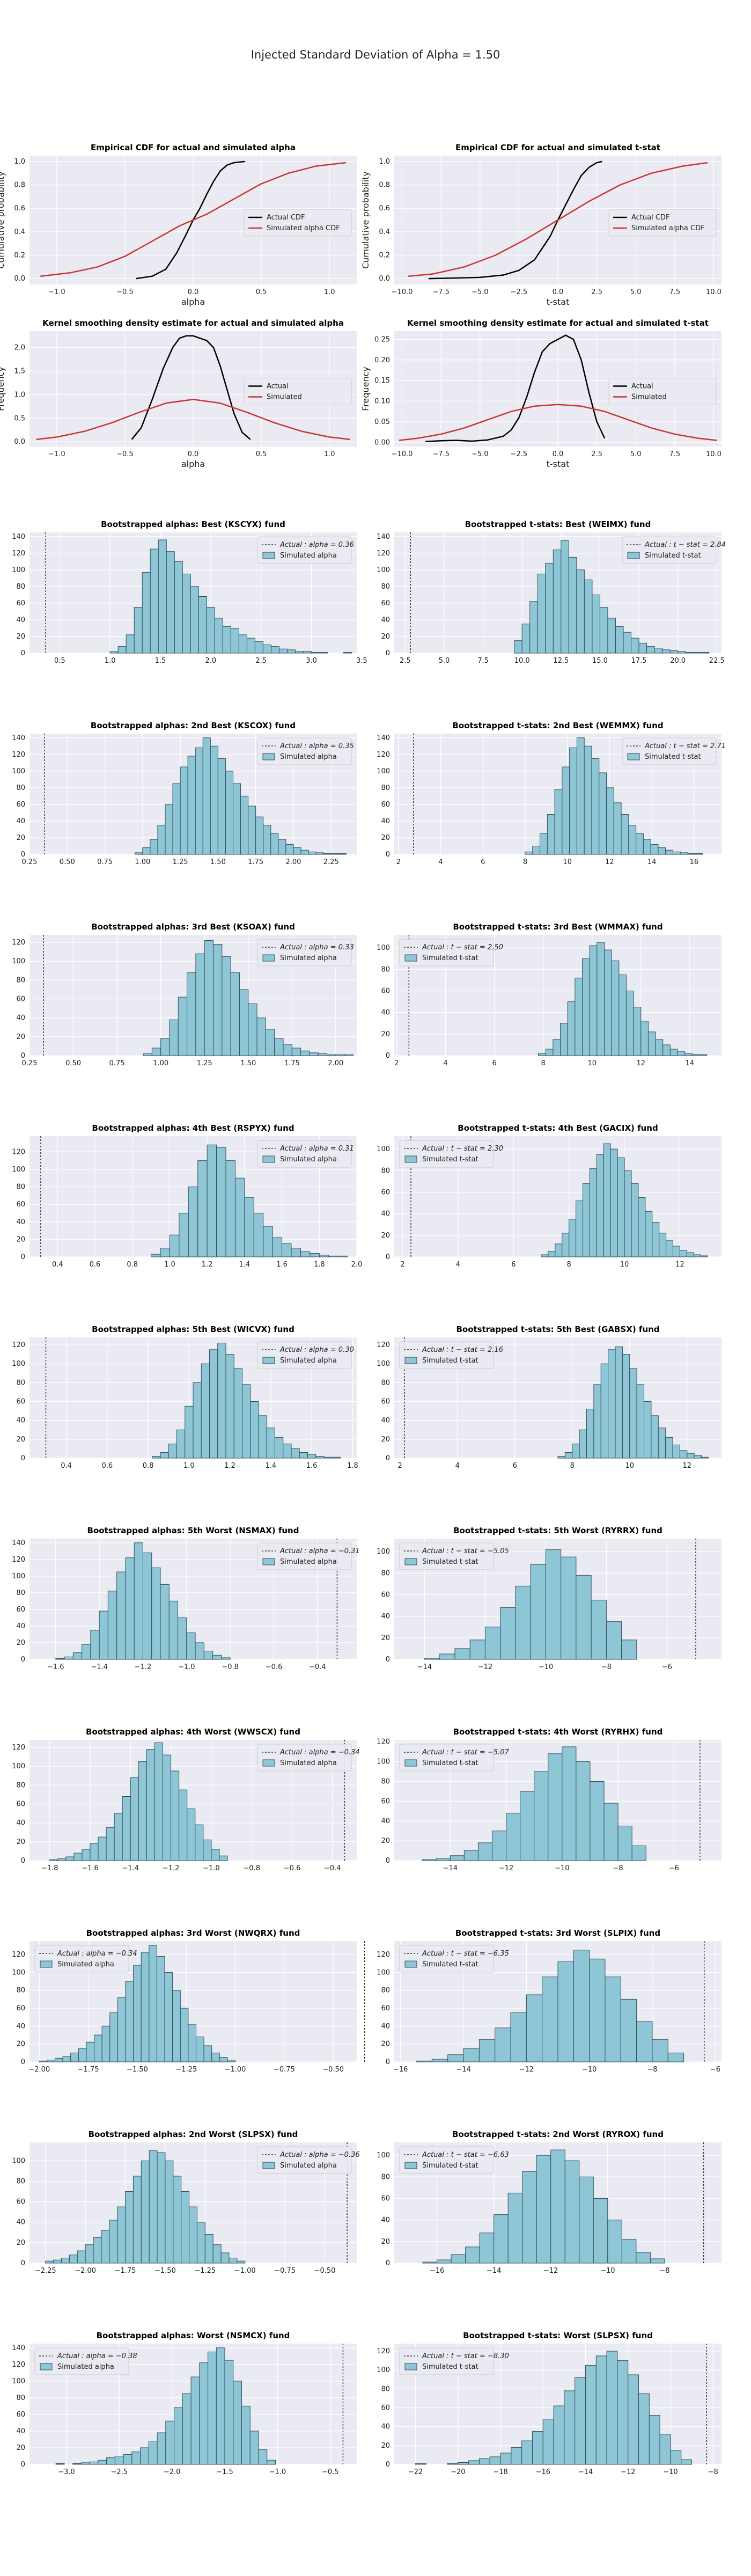  I want to click on x-tick-label: −1.4, so click(99, 1667).